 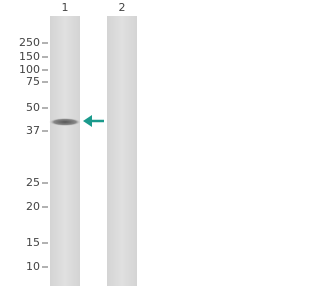 What do you see at coordinates (65, 7) in the screenshot?
I see `lane-label: 1` at bounding box center [65, 7].